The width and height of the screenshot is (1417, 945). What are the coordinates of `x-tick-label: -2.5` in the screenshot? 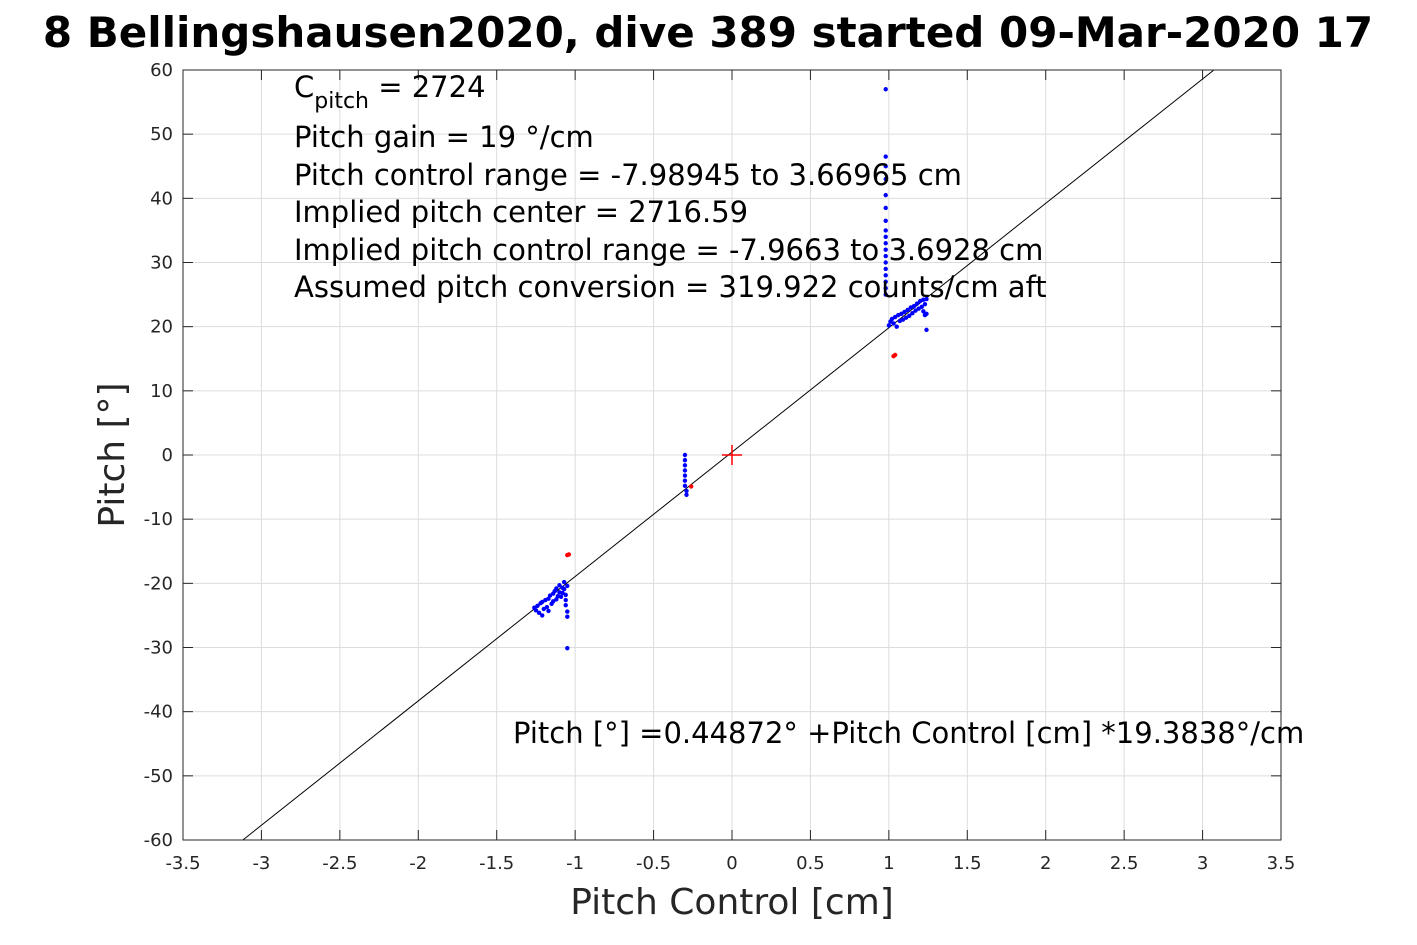 It's located at (339, 863).